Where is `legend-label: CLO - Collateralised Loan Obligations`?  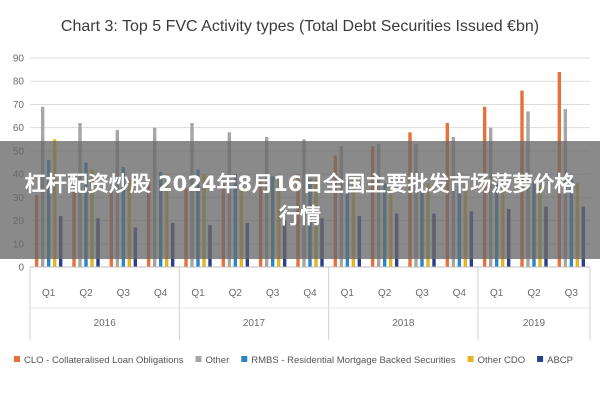
legend-label: CLO - Collateralised Loan Obligations is located at coordinates (104, 360).